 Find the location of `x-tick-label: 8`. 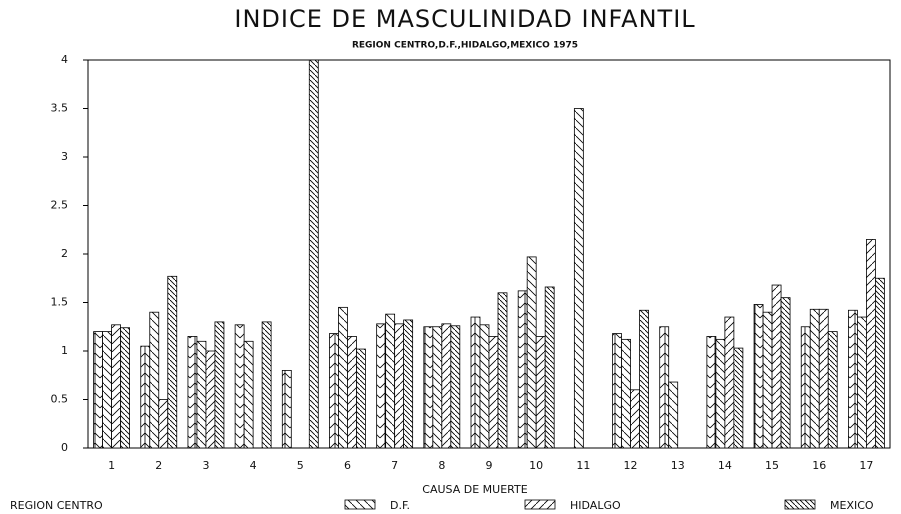

x-tick-label: 8 is located at coordinates (441, 465).